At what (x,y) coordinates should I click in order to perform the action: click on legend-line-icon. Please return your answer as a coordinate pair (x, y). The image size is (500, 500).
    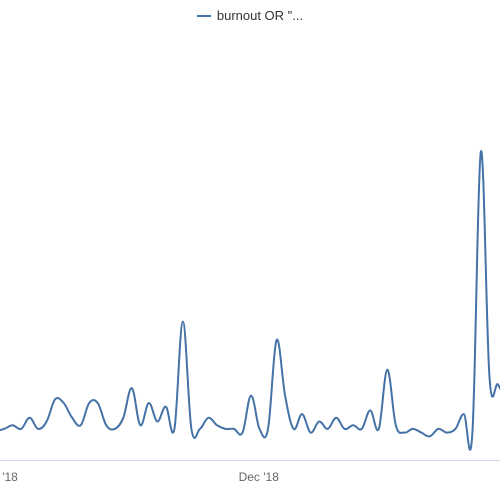
    Looking at the image, I should click on (203, 15).